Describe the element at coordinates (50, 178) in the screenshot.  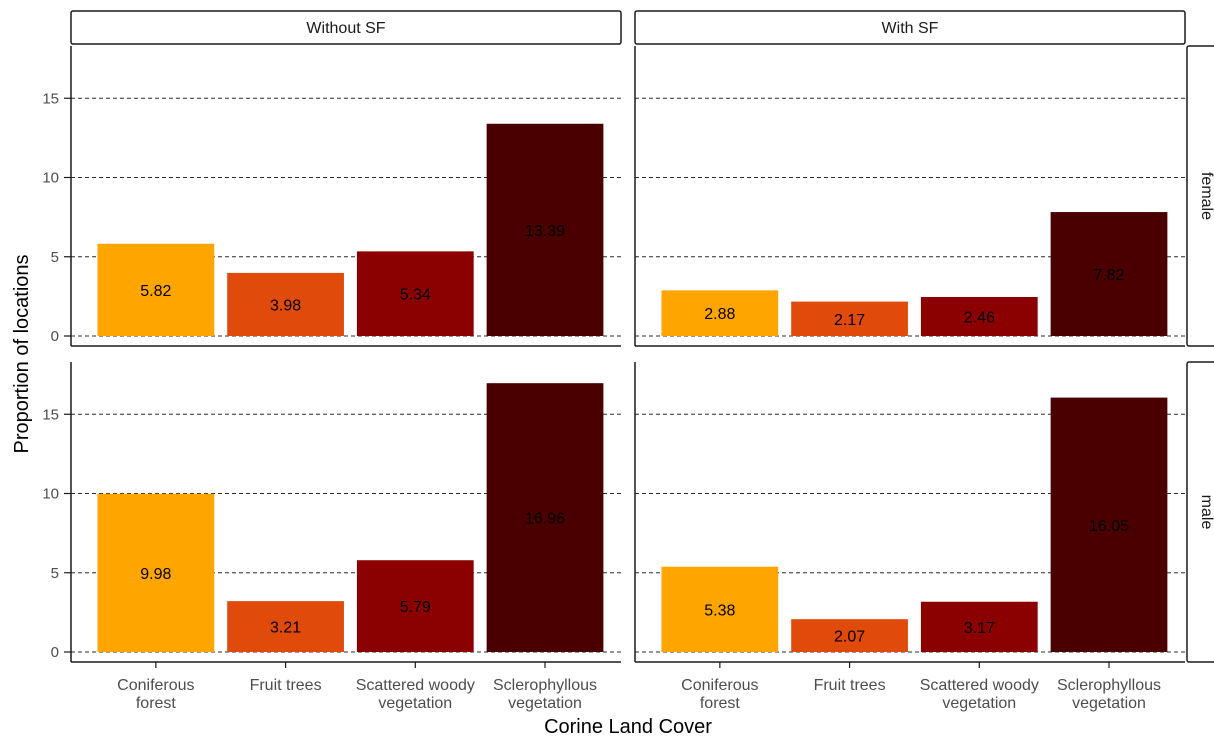
I see `y-tick-label-female-10: 10` at that location.